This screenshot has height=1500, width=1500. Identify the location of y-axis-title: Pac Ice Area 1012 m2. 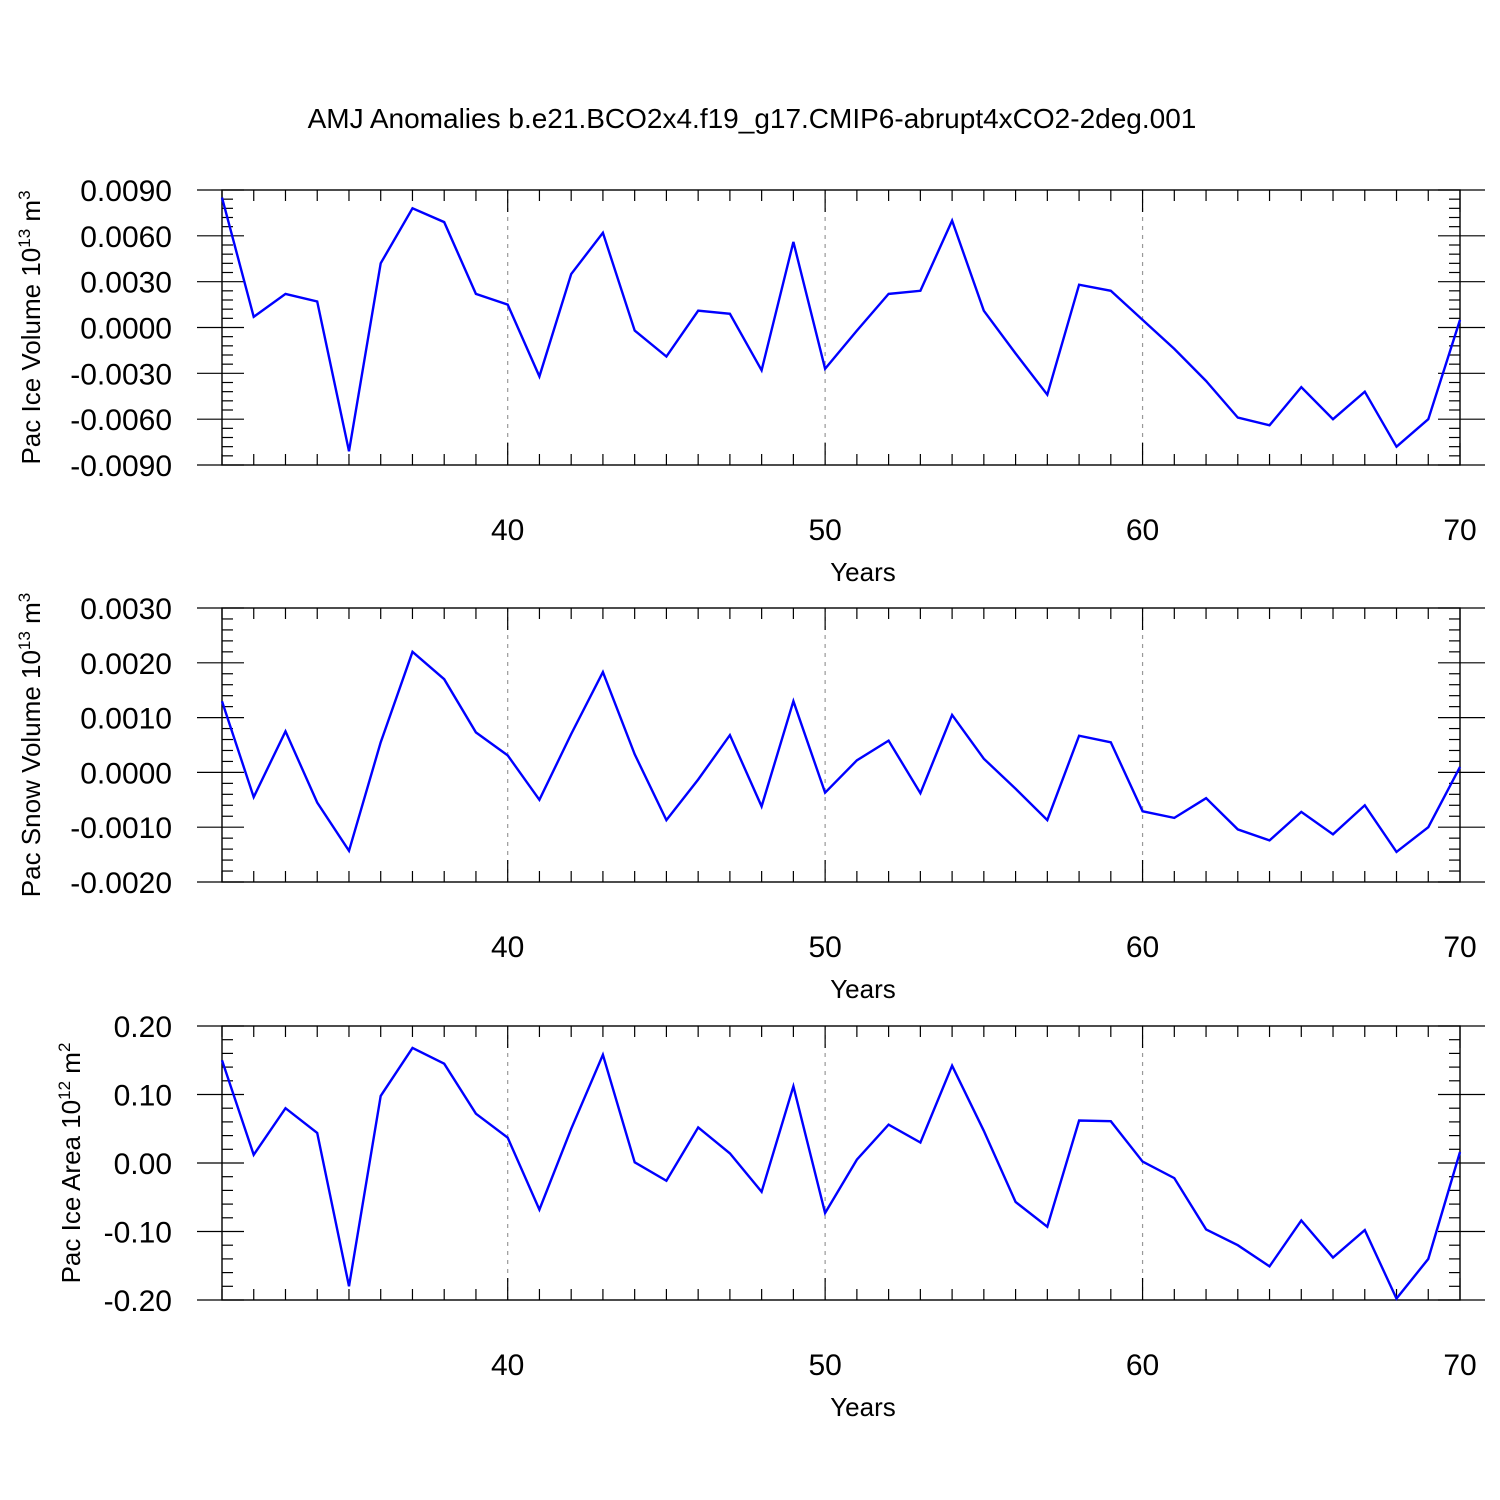
(70, 1163).